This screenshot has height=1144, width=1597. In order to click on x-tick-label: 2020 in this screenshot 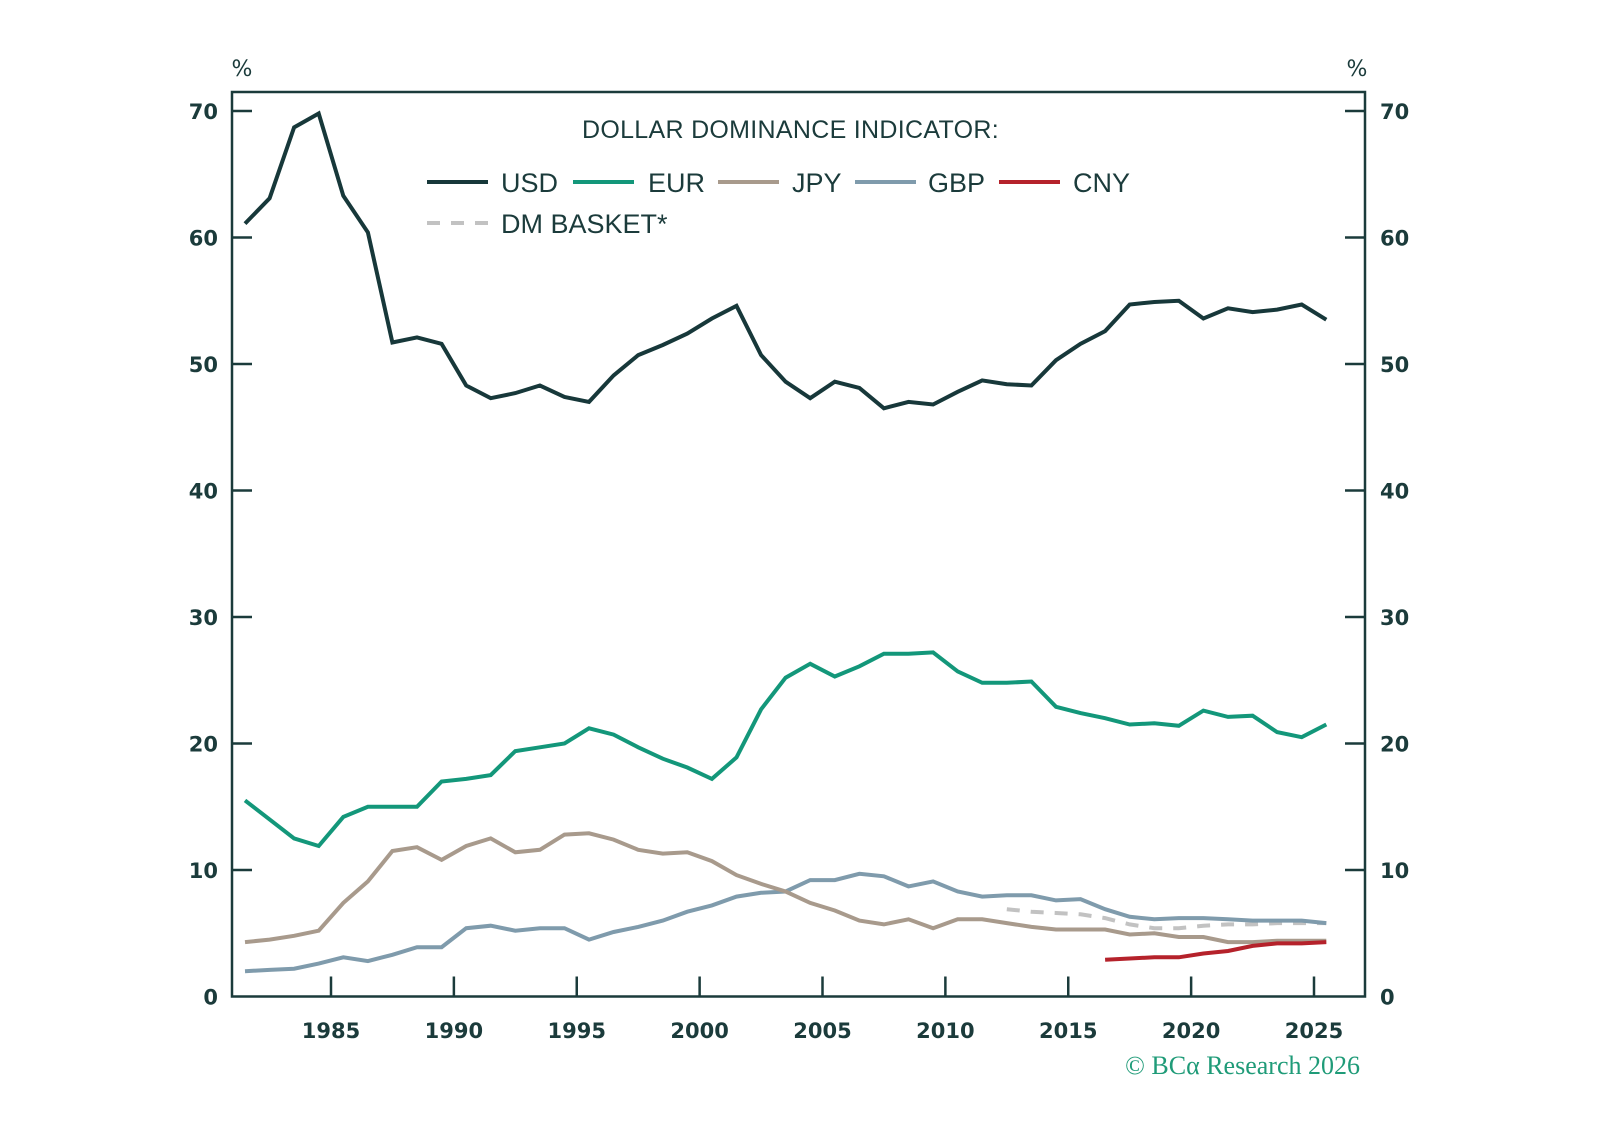, I will do `click(1191, 1031)`.